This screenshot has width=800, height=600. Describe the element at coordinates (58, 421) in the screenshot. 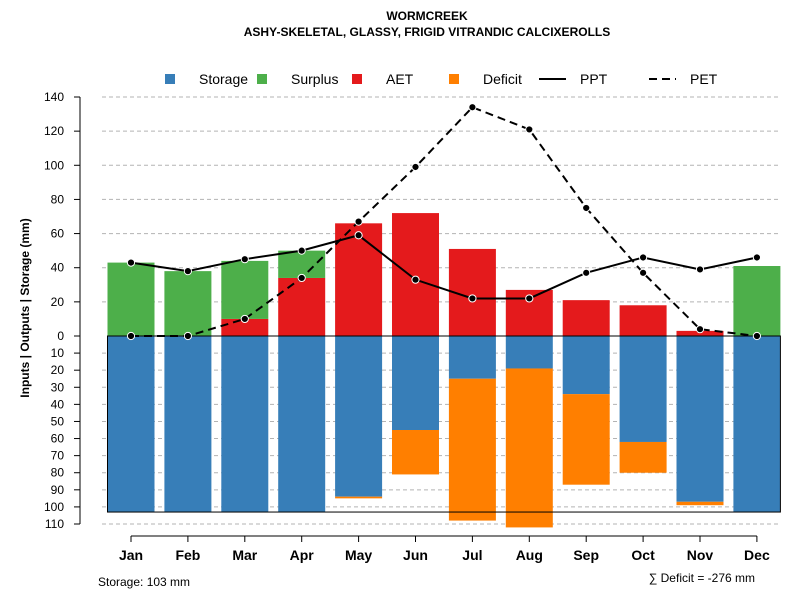

I see `y-tick-label: 50` at that location.